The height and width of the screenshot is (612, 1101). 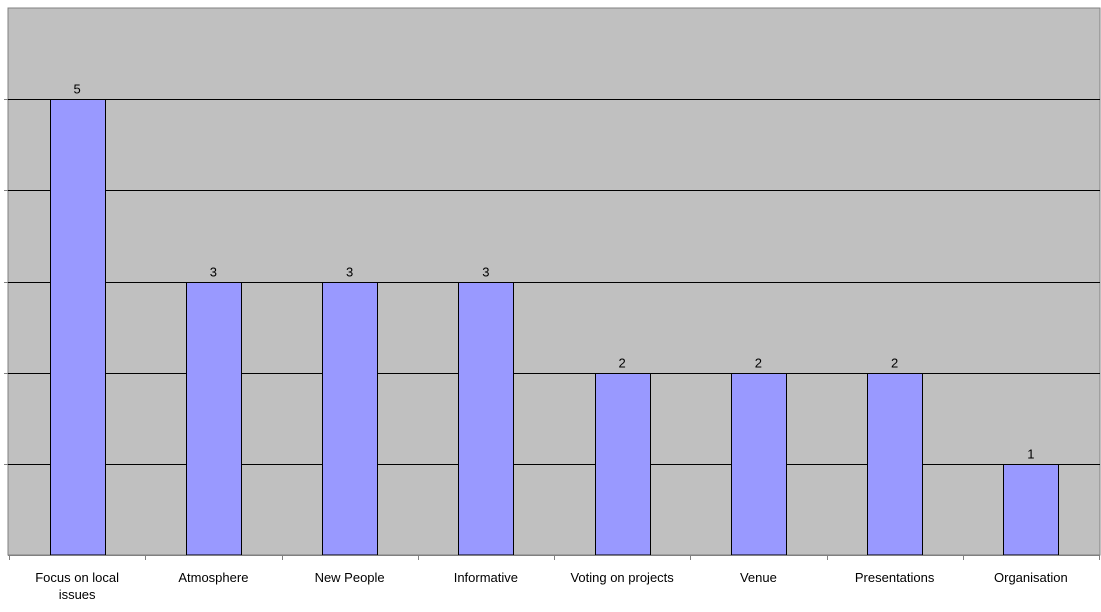 I want to click on data-label: 1, so click(x=1030, y=454).